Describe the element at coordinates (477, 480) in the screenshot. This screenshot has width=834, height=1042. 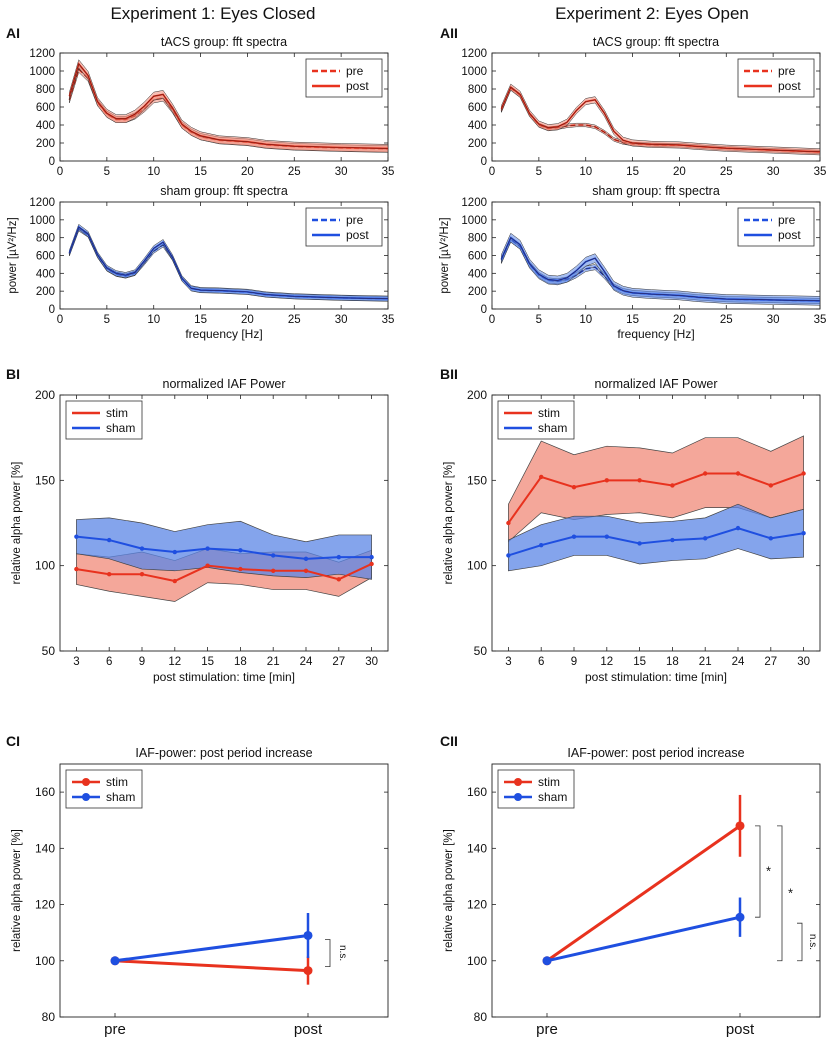
I see `y-tick-label: 150` at that location.